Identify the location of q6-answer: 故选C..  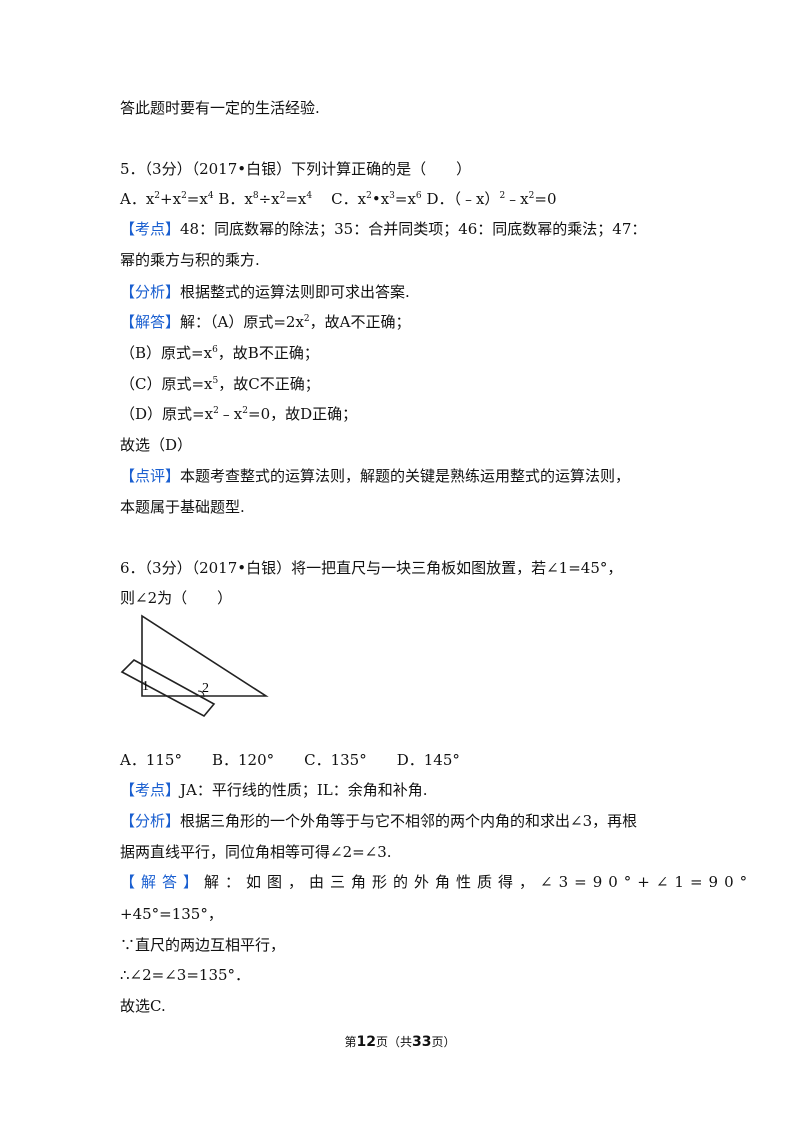
(143, 1006).